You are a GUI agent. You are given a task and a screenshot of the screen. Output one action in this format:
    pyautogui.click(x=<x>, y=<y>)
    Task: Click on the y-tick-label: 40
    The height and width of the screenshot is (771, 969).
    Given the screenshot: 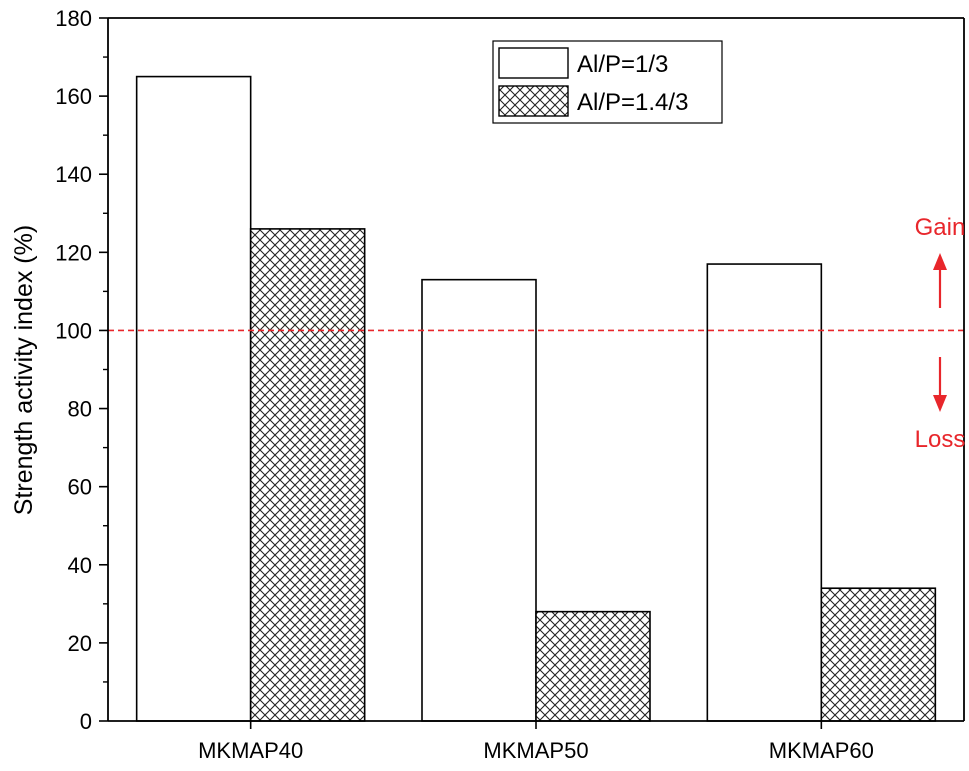 What is the action you would take?
    pyautogui.click(x=80, y=565)
    